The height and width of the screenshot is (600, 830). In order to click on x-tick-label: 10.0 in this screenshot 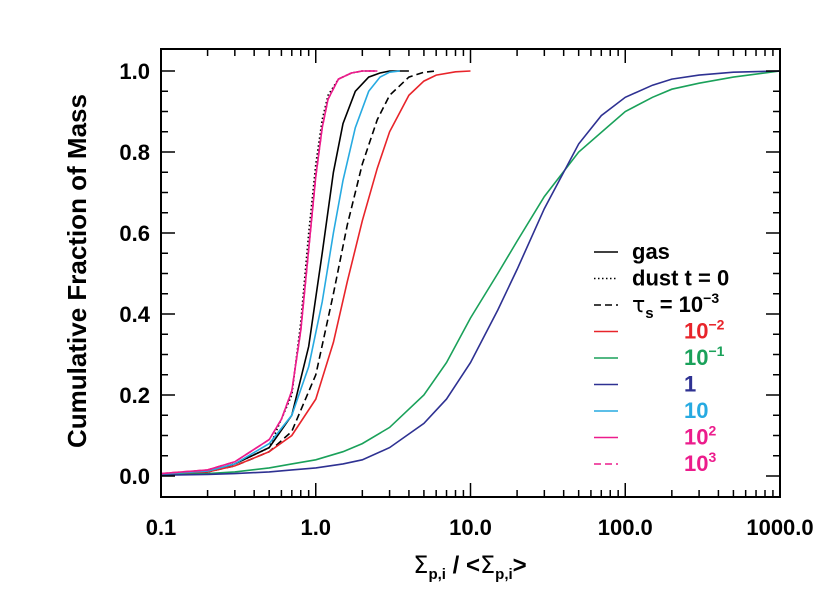, I will do `click(470, 527)`.